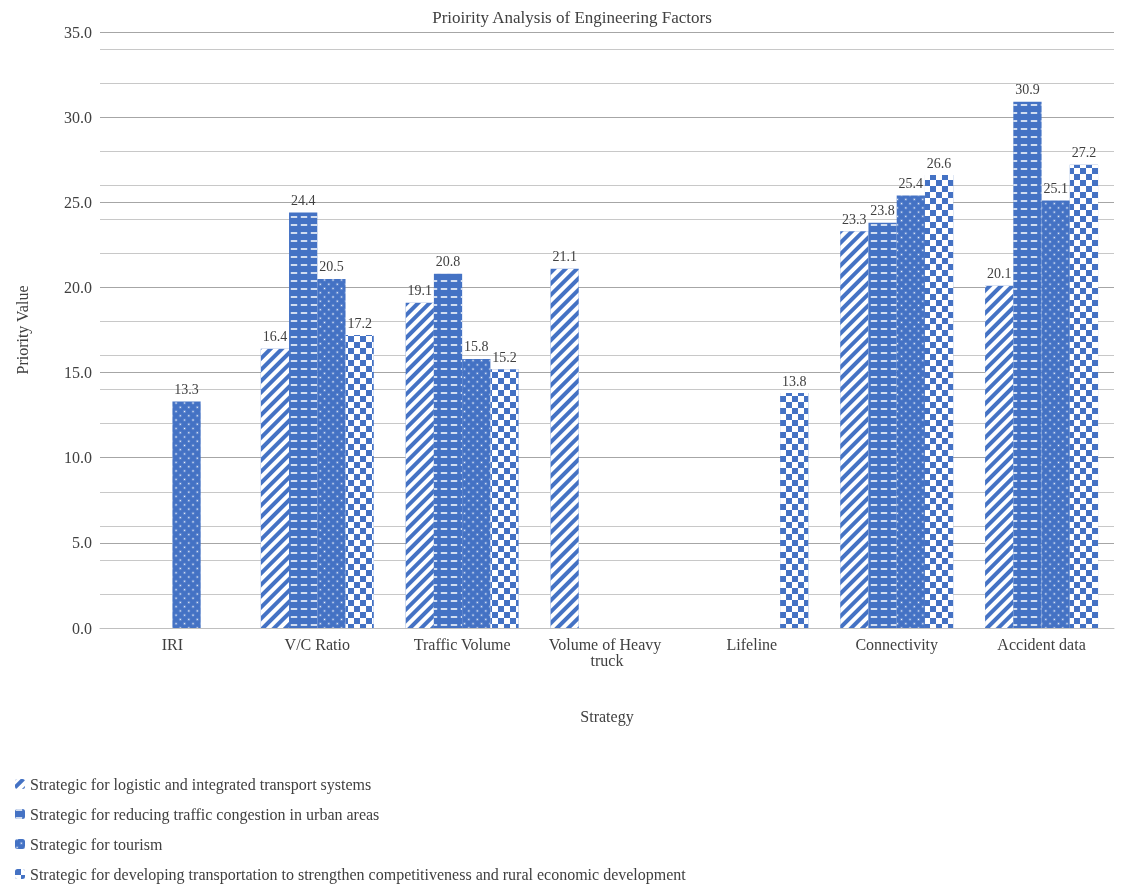 Image resolution: width=1144 pixels, height=893 pixels. What do you see at coordinates (607, 716) in the screenshot?
I see `x-axis-title: Strategy` at bounding box center [607, 716].